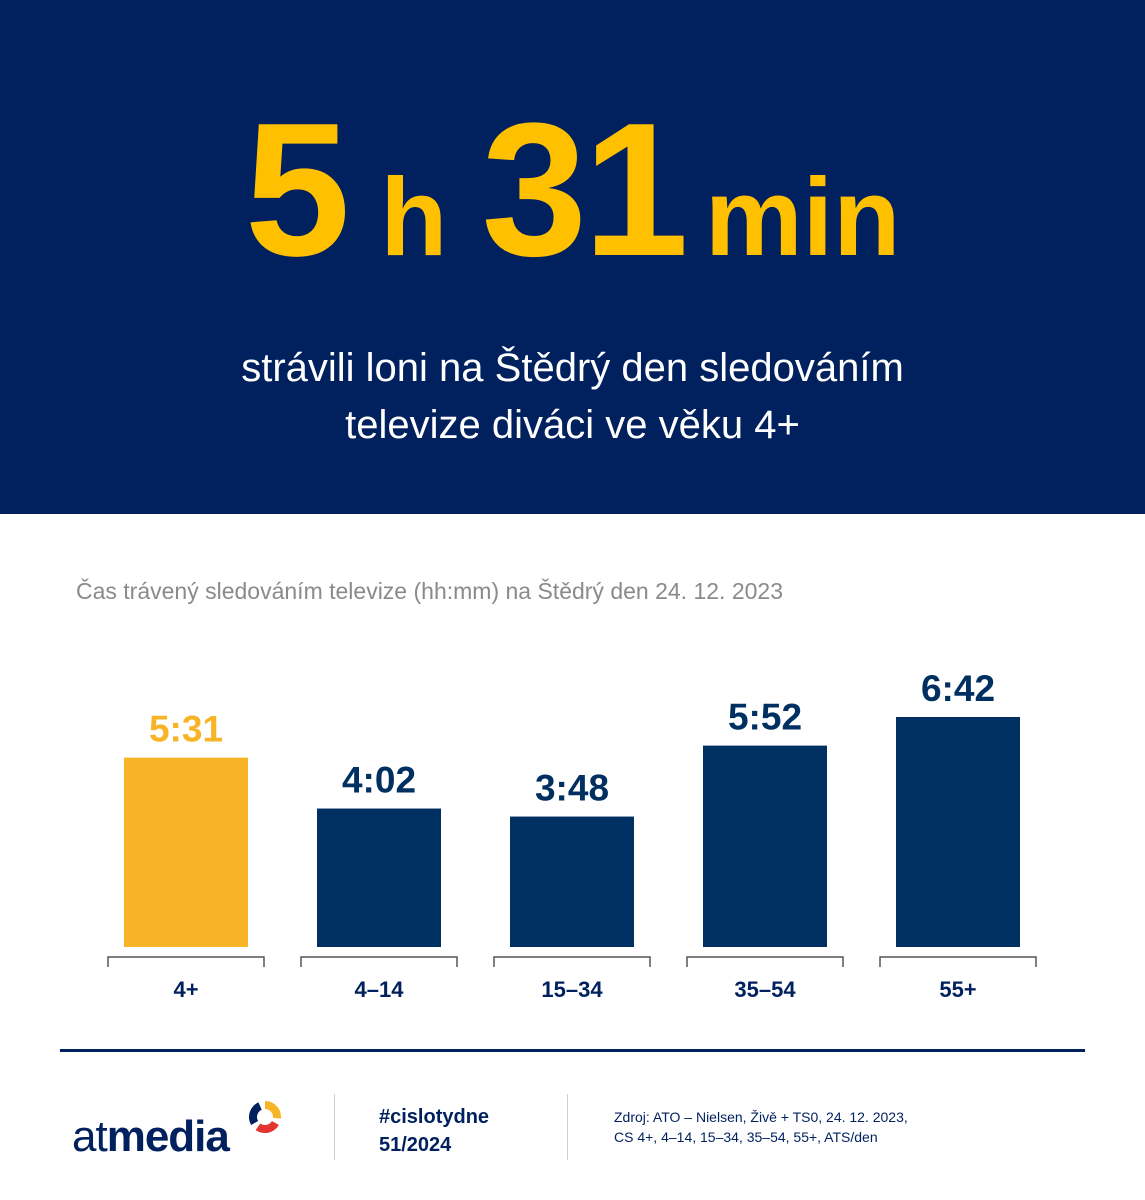 The width and height of the screenshot is (1145, 1200). What do you see at coordinates (414, 217) in the screenshot?
I see `headline-hours-unit: h` at bounding box center [414, 217].